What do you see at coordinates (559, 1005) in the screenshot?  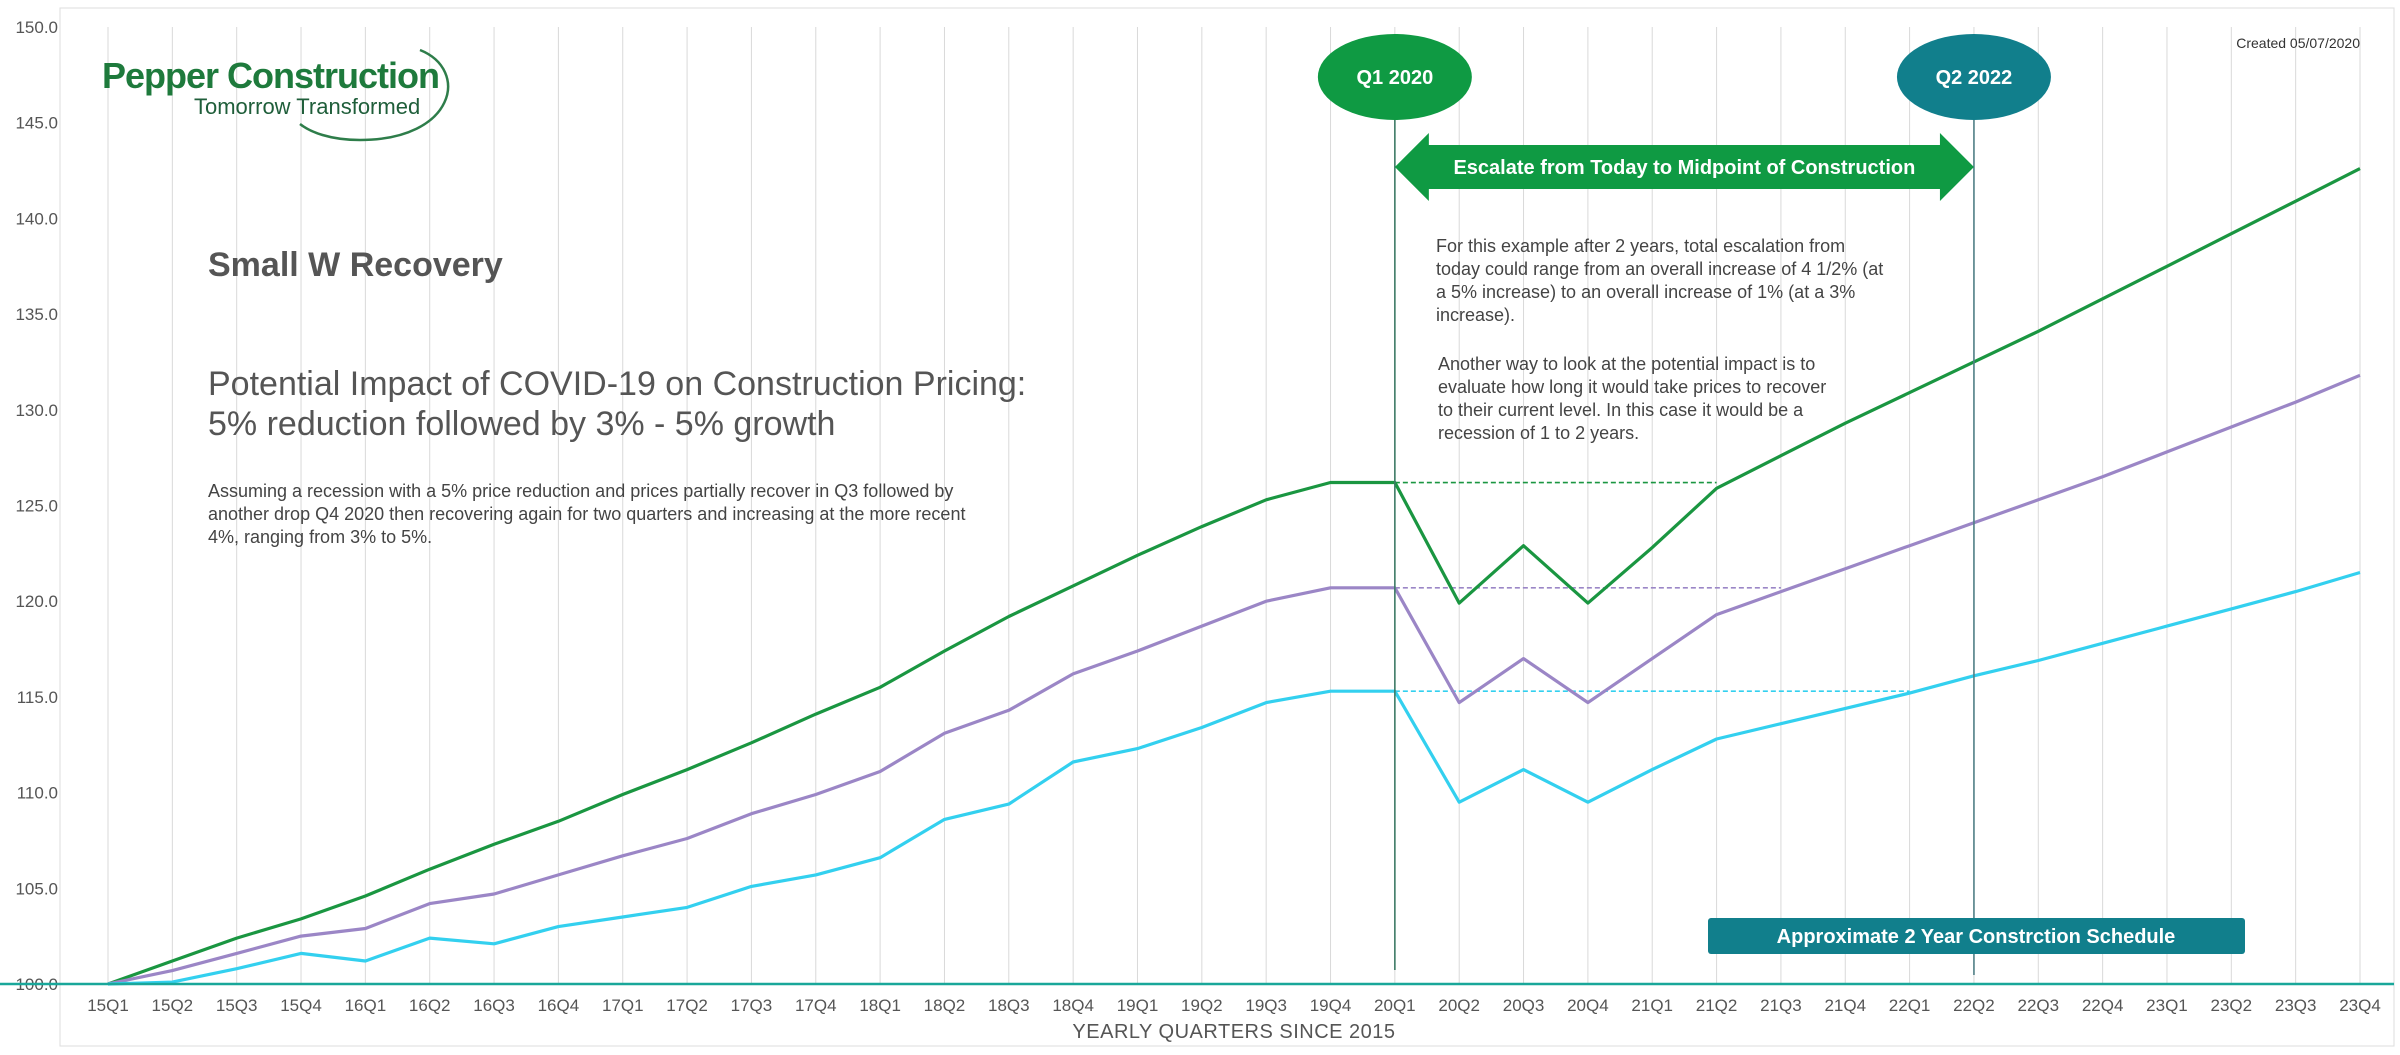 I see `x-tick-label: 16Q4` at bounding box center [559, 1005].